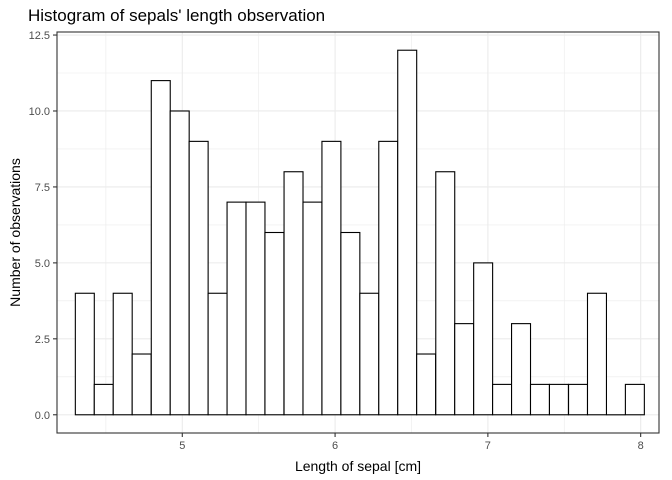  What do you see at coordinates (182, 446) in the screenshot?
I see `x-tick-label: 5` at bounding box center [182, 446].